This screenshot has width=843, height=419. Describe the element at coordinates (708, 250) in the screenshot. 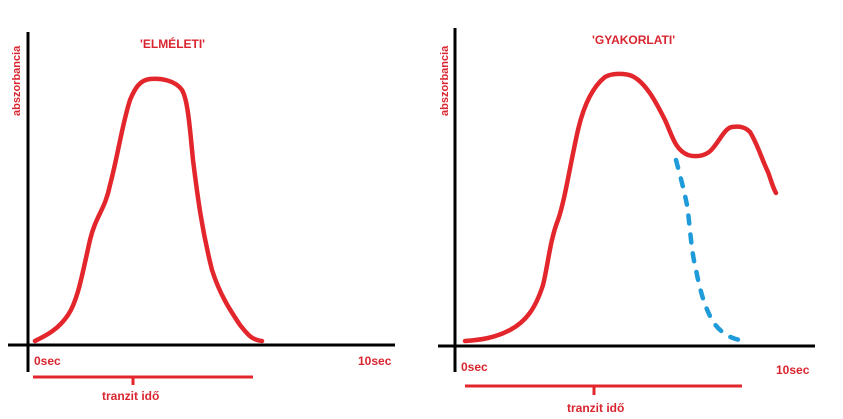

I see `dashed-decay-curve` at that location.